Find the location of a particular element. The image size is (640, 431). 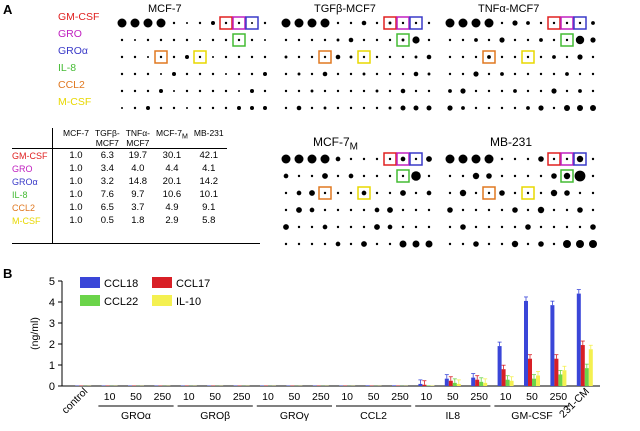

panel-a-label: A is located at coordinates (8, 9).